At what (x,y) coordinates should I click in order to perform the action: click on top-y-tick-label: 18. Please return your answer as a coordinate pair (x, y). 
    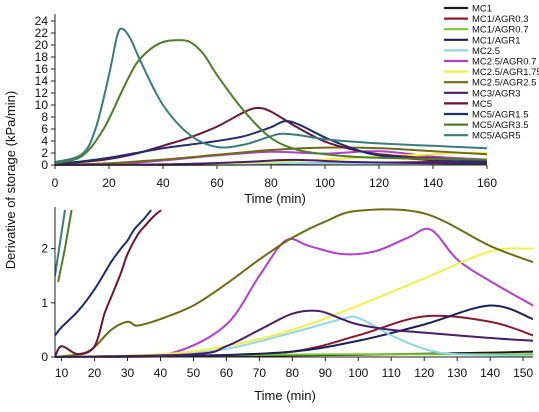
    Looking at the image, I should click on (42, 57).